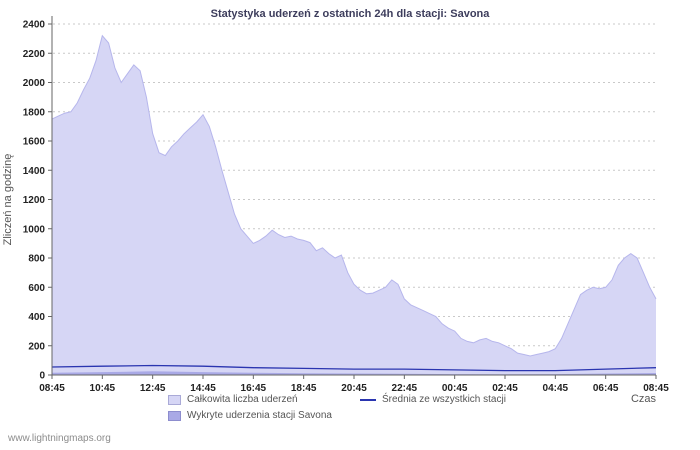 The height and width of the screenshot is (450, 700). What do you see at coordinates (36, 288) in the screenshot?
I see `y-tick-label: 600` at bounding box center [36, 288].